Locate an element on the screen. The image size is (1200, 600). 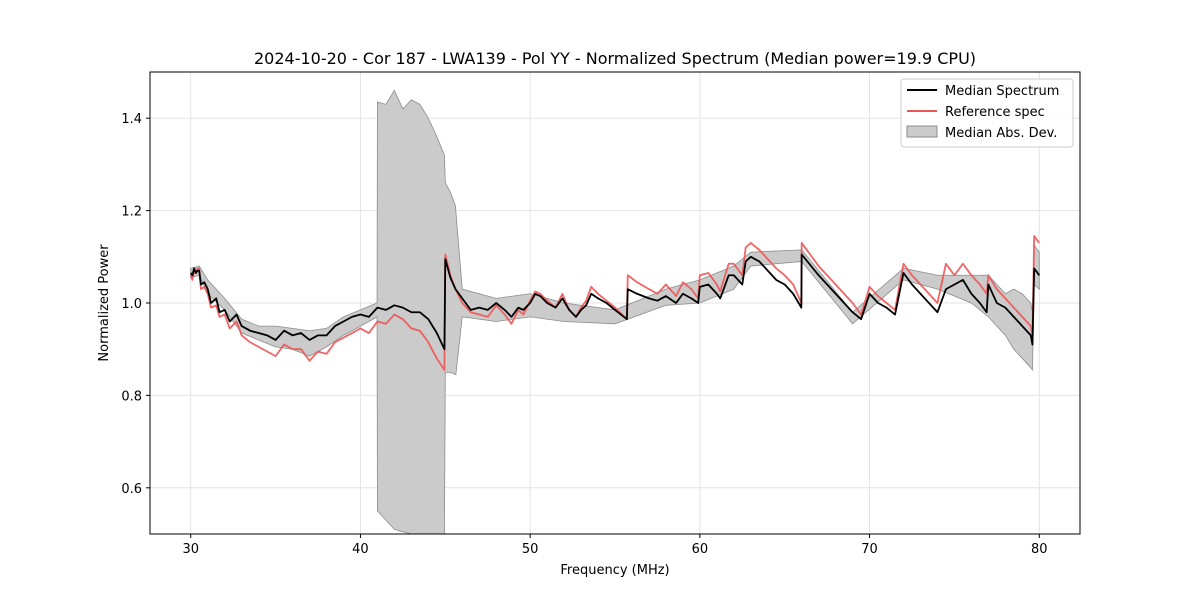
legend-box is located at coordinates (987, 113).